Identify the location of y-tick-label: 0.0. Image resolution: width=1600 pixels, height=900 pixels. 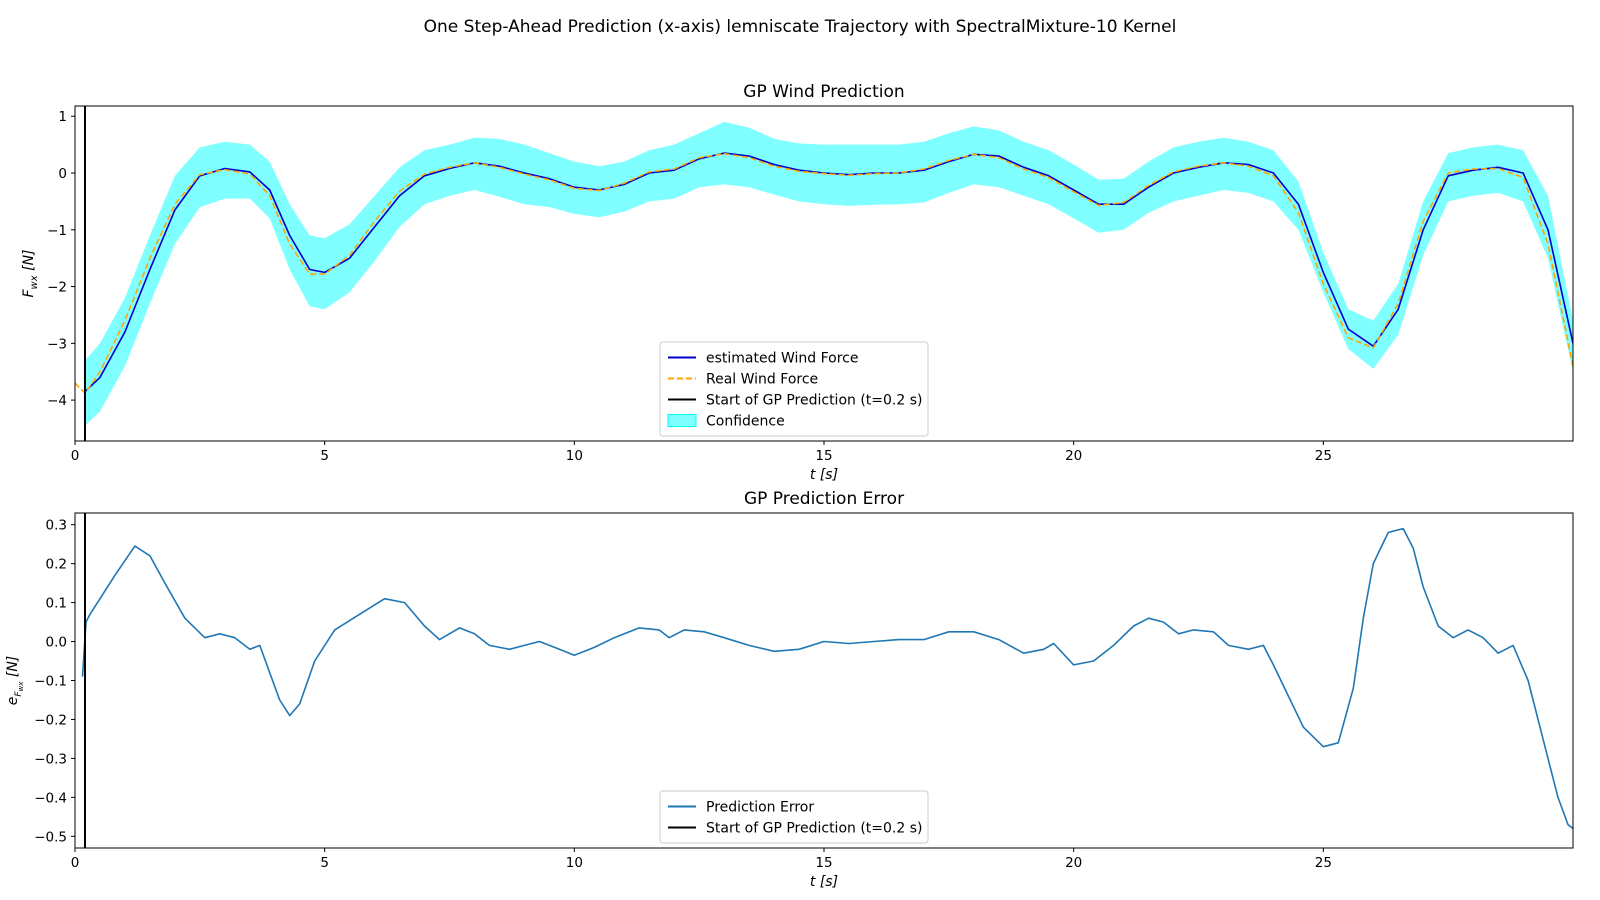
(56, 643).